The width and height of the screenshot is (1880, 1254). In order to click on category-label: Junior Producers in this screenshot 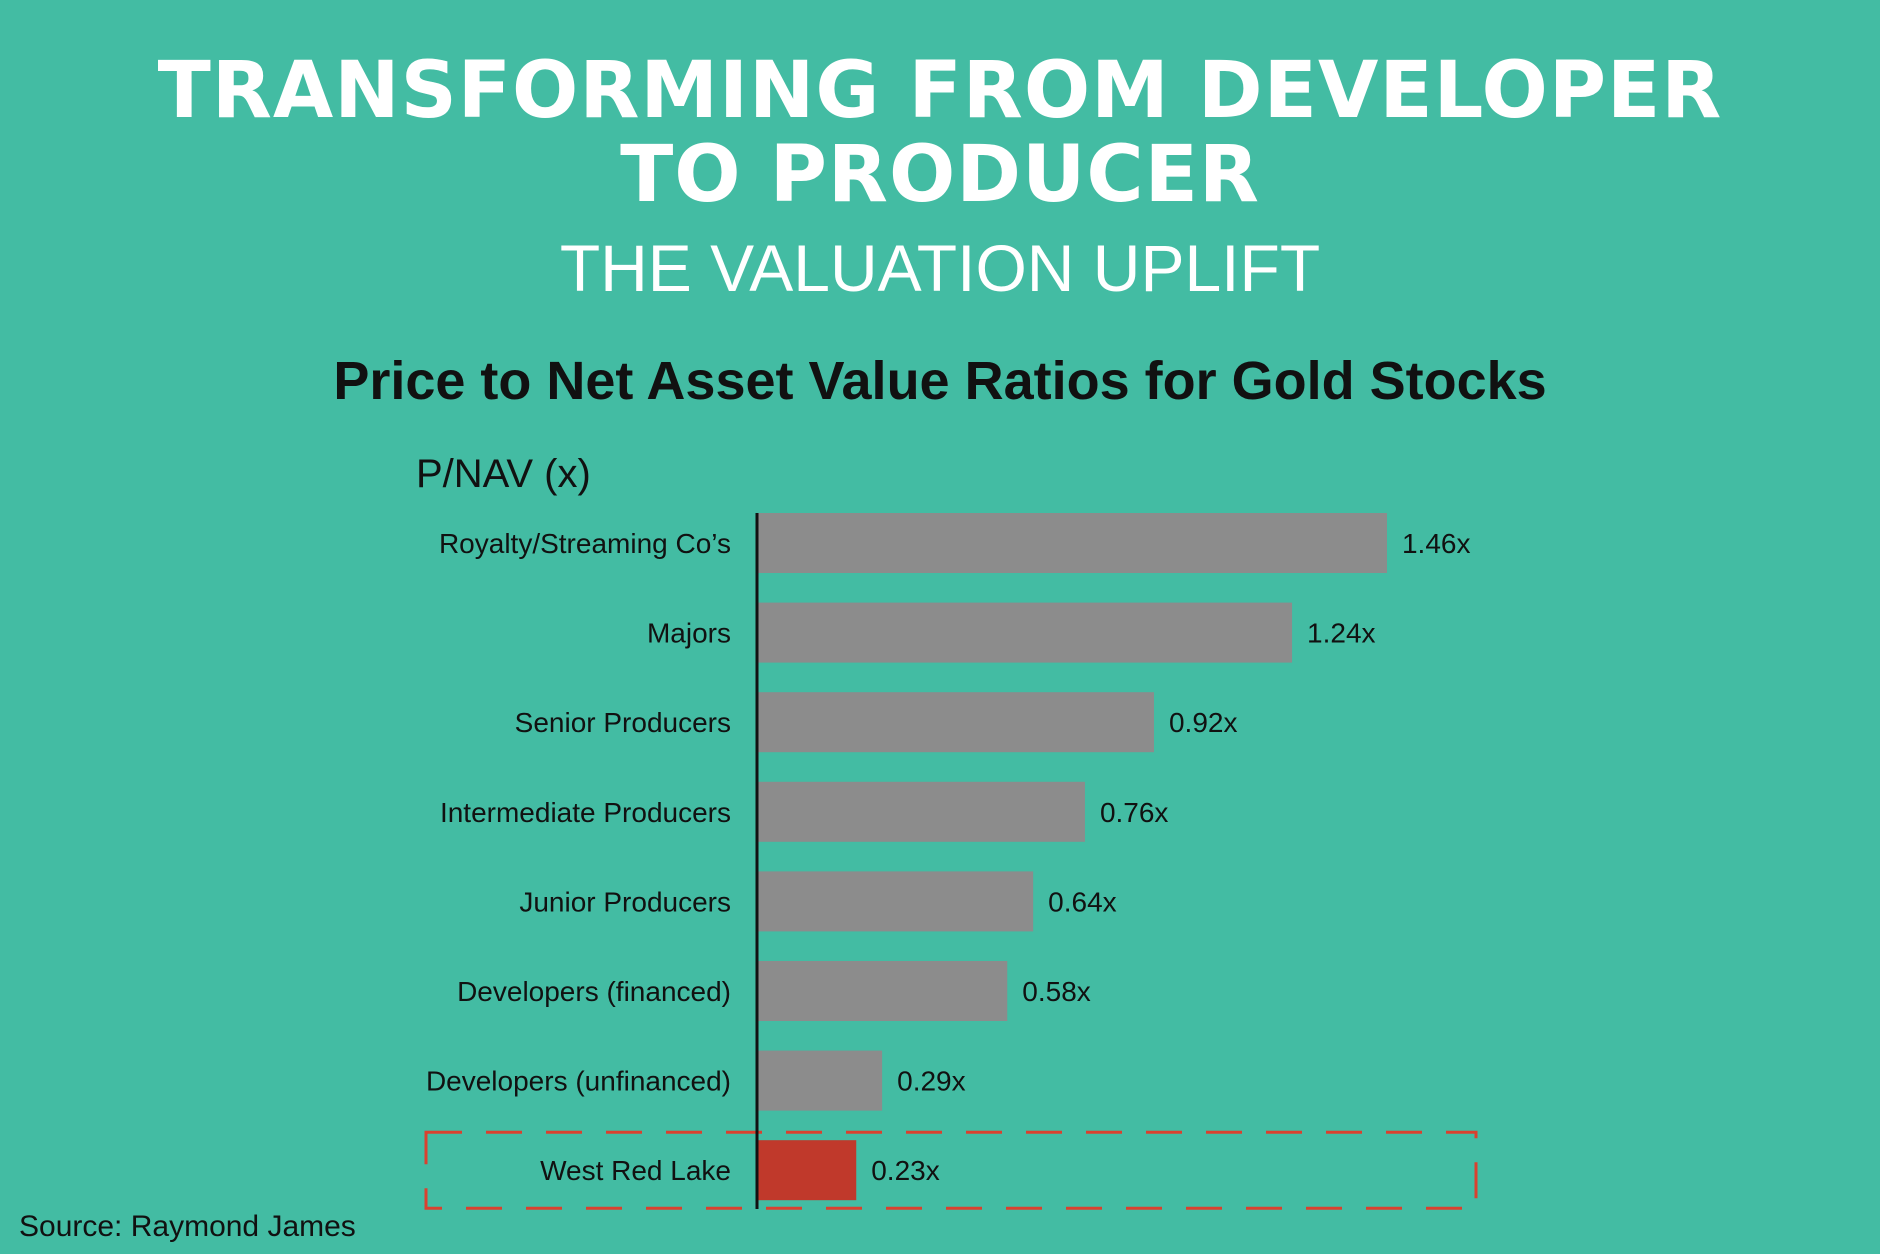, I will do `click(625, 901)`.